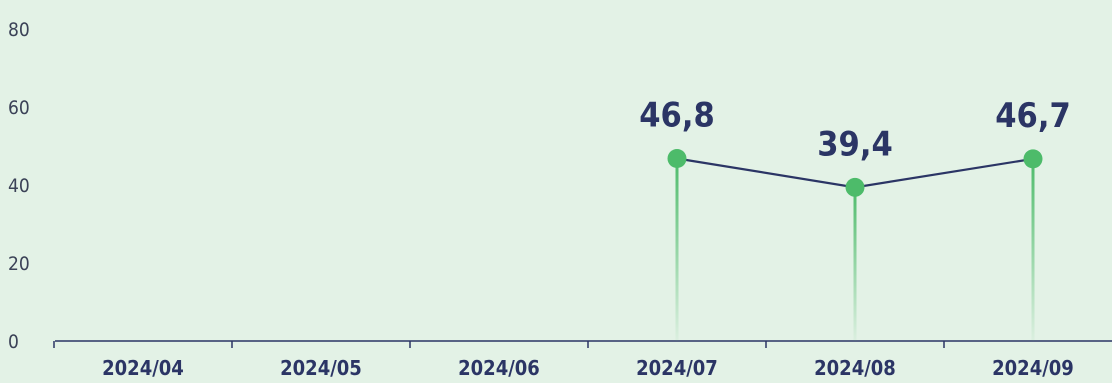 This screenshot has height=383, width=1112. I want to click on y-tick-label: 20, so click(19, 264).